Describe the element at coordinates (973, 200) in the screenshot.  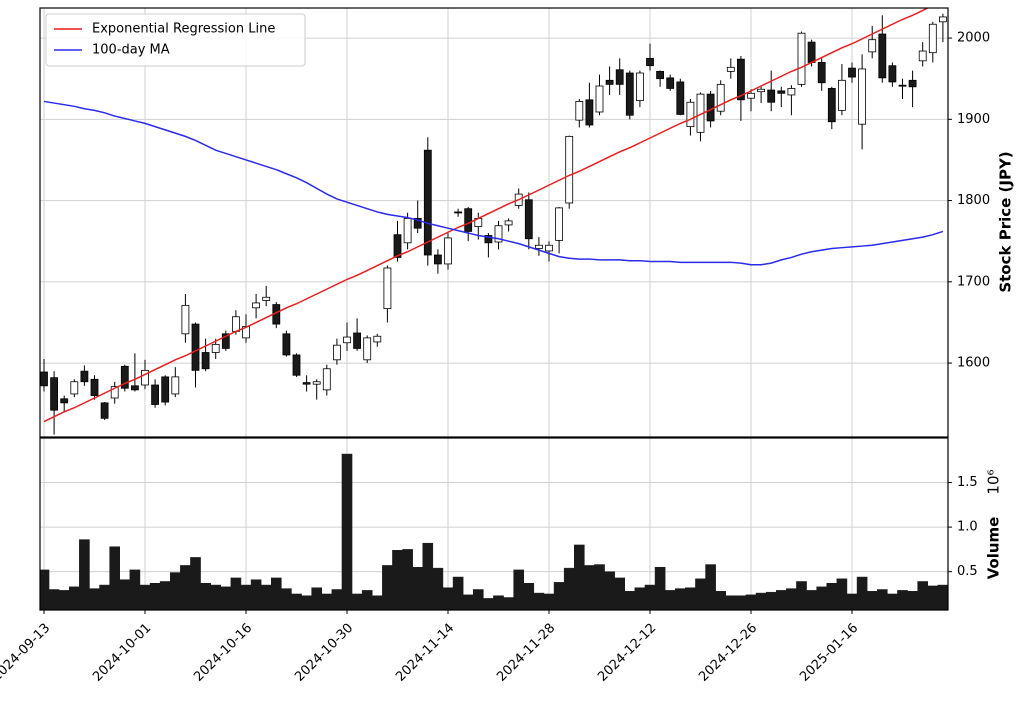
I see `y-tick-label: 1800` at that location.